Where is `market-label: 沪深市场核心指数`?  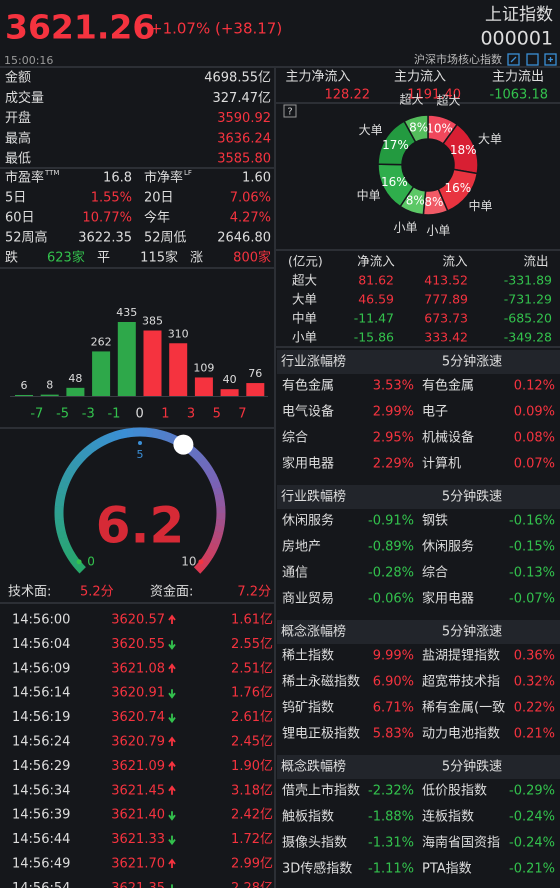
market-label: 沪深市场核心指数 is located at coordinates (458, 59).